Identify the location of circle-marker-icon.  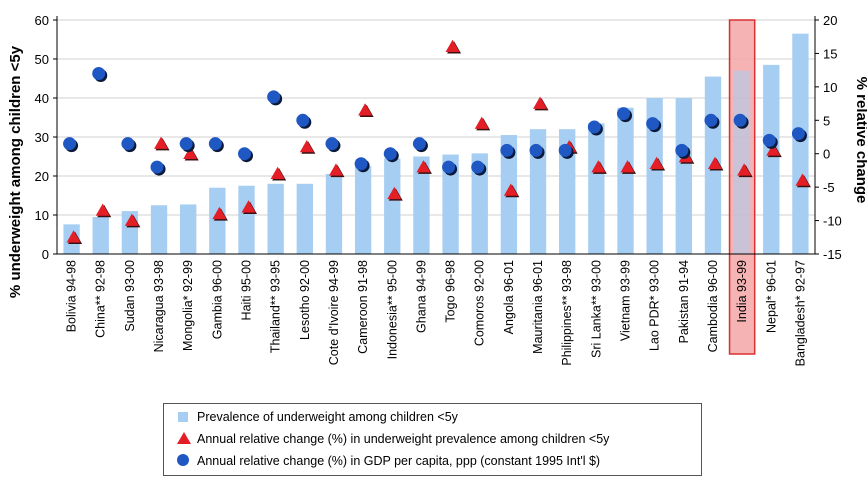
(184, 461).